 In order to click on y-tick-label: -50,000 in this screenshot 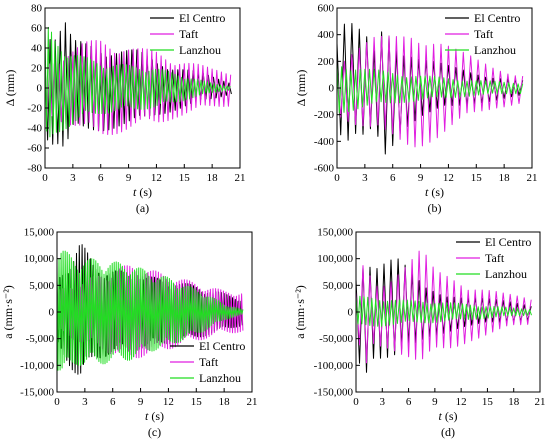, I will do `click(336, 339)`.